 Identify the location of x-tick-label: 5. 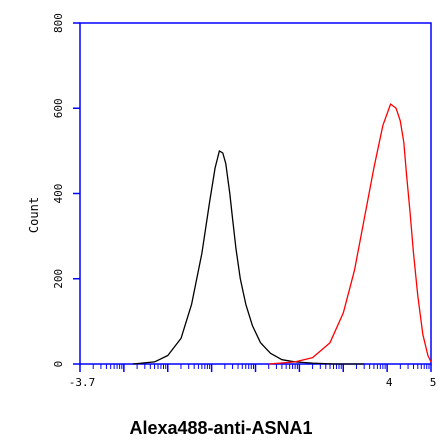
(433, 382).